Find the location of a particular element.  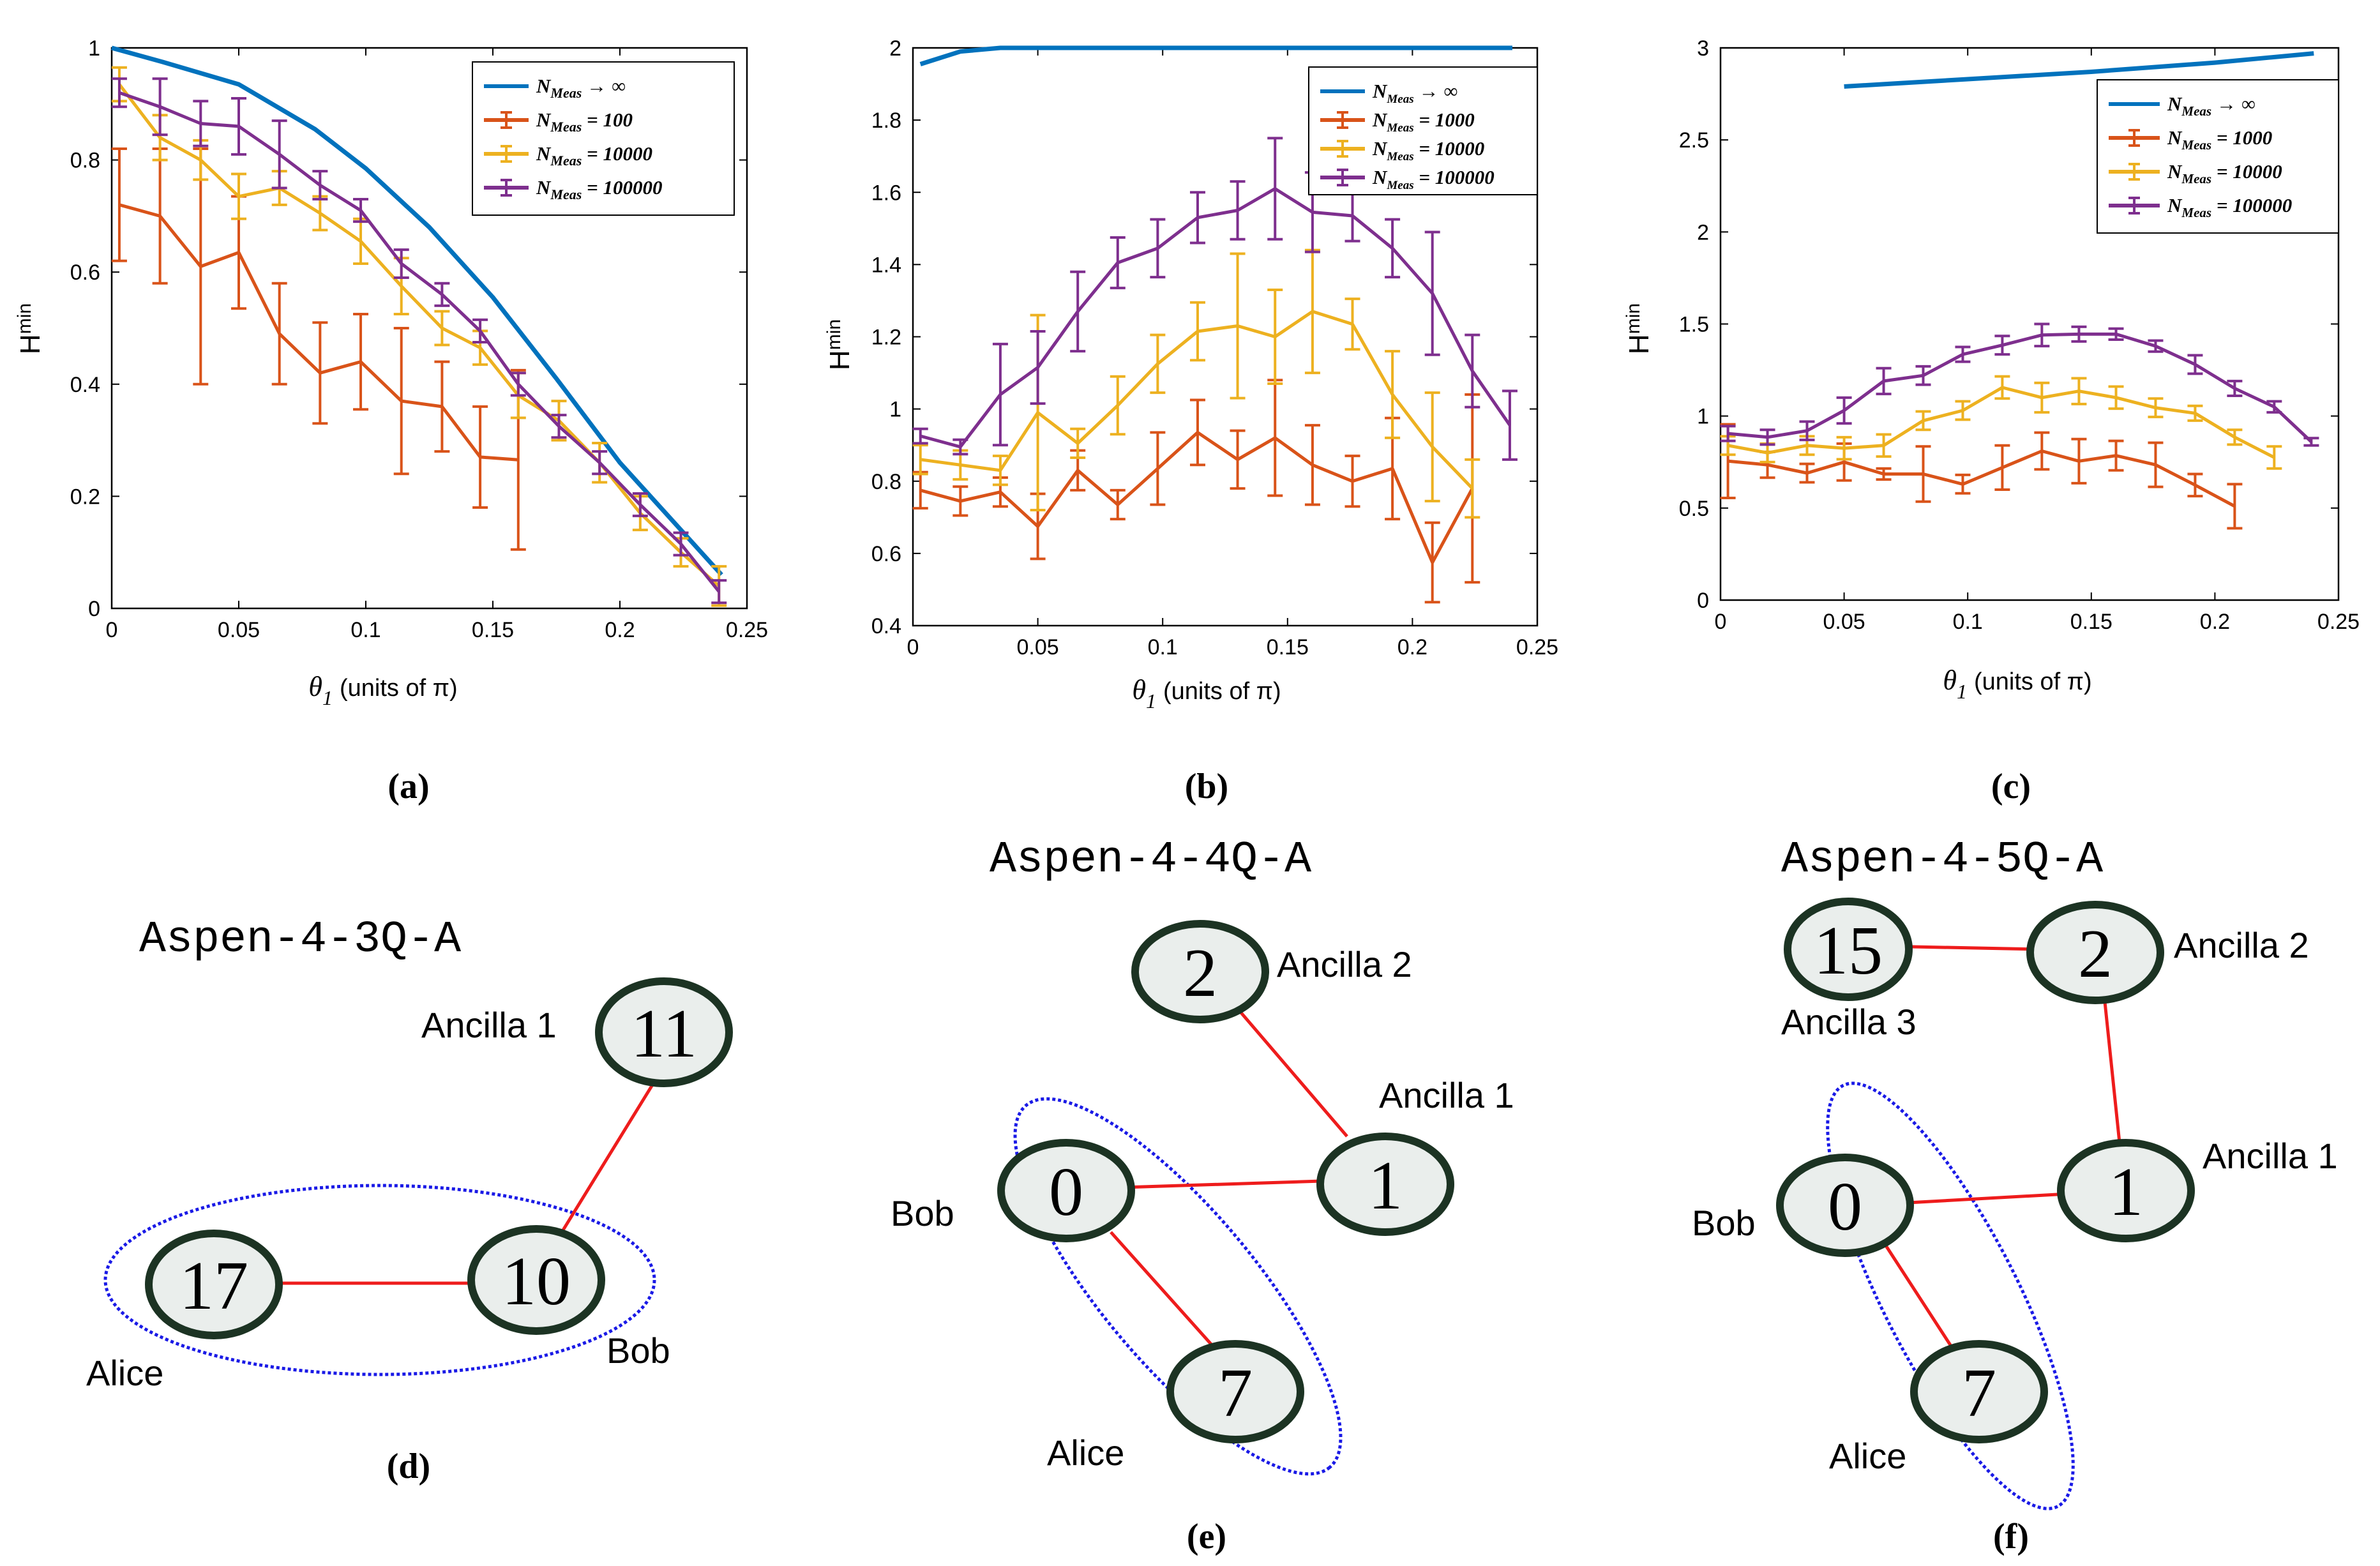

qubit-node: 11 is located at coordinates (664, 1032).